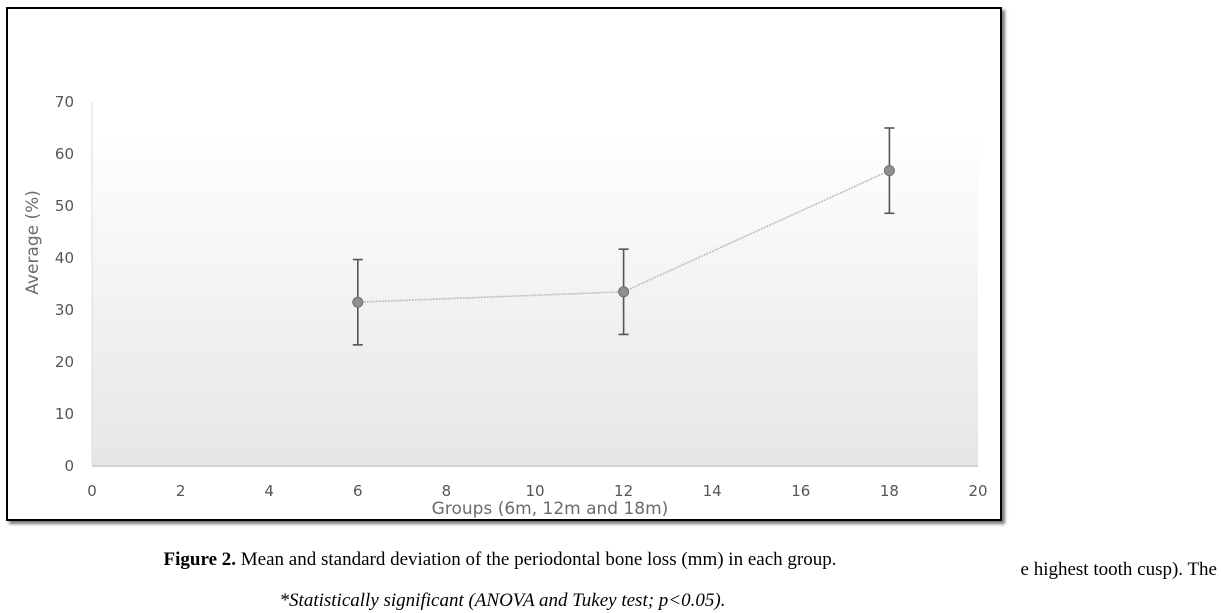 Image resolution: width=1221 pixels, height=613 pixels. What do you see at coordinates (181, 491) in the screenshot?
I see `x-tick-label: 2` at bounding box center [181, 491].